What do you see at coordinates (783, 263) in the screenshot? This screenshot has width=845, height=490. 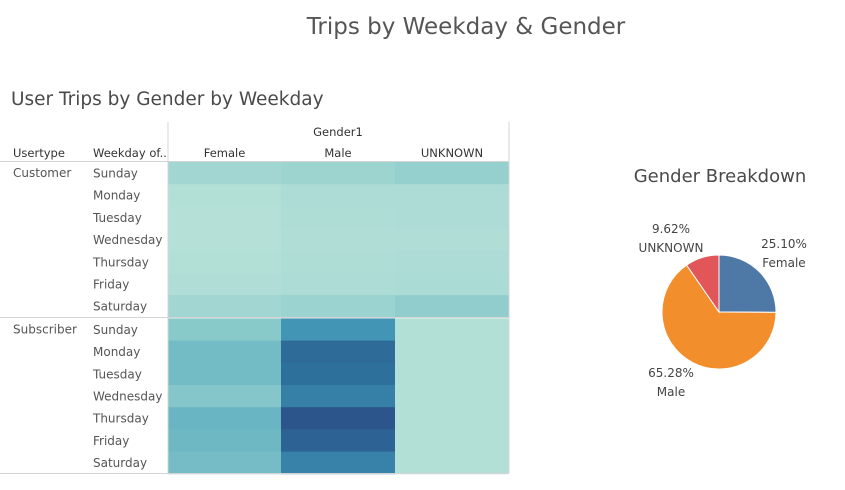 I see `pie-label-name: Female` at bounding box center [783, 263].